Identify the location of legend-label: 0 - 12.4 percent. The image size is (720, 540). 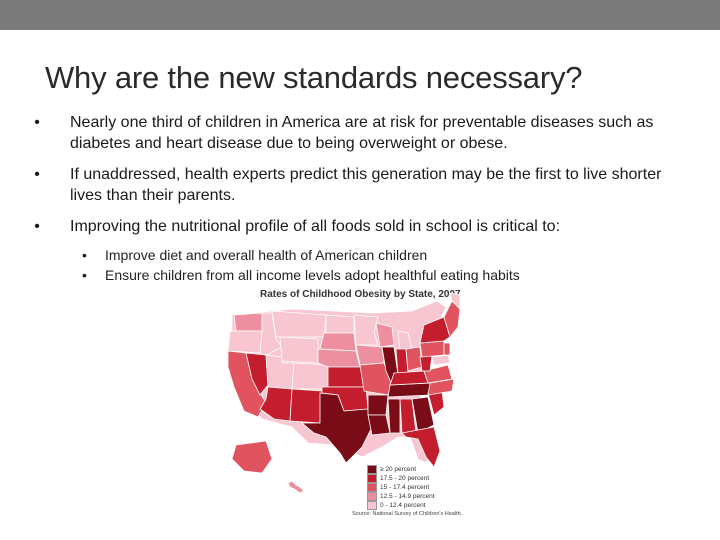
(403, 505).